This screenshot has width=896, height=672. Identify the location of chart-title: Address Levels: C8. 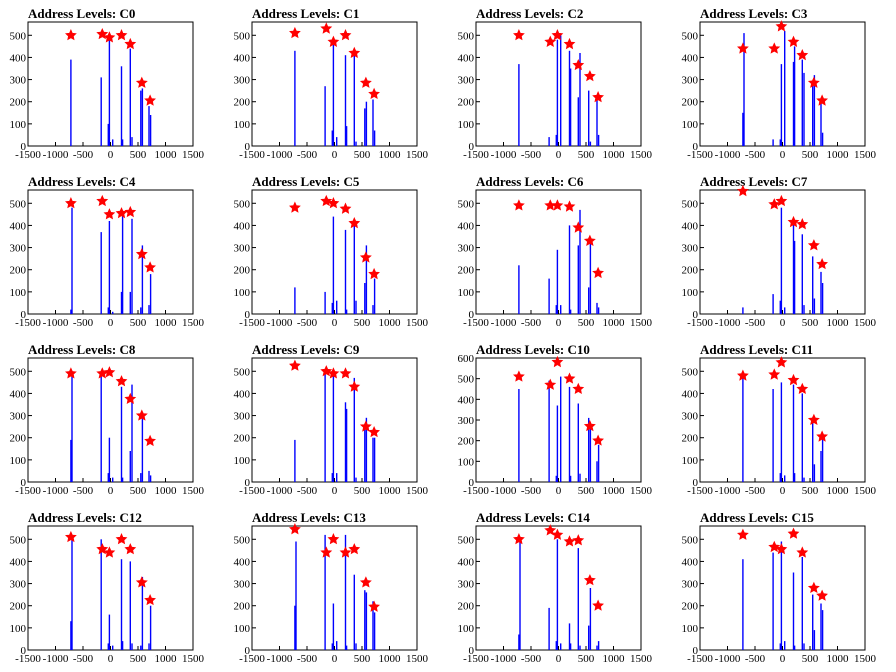
(82, 349).